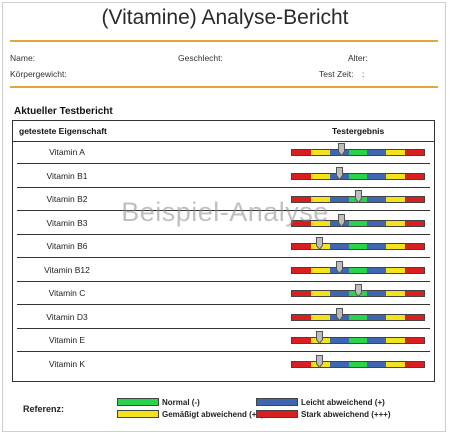 Image resolution: width=450 pixels, height=436 pixels. I want to click on legend-item-moderate: Gemäßigt abweichend (++), so click(190, 414).